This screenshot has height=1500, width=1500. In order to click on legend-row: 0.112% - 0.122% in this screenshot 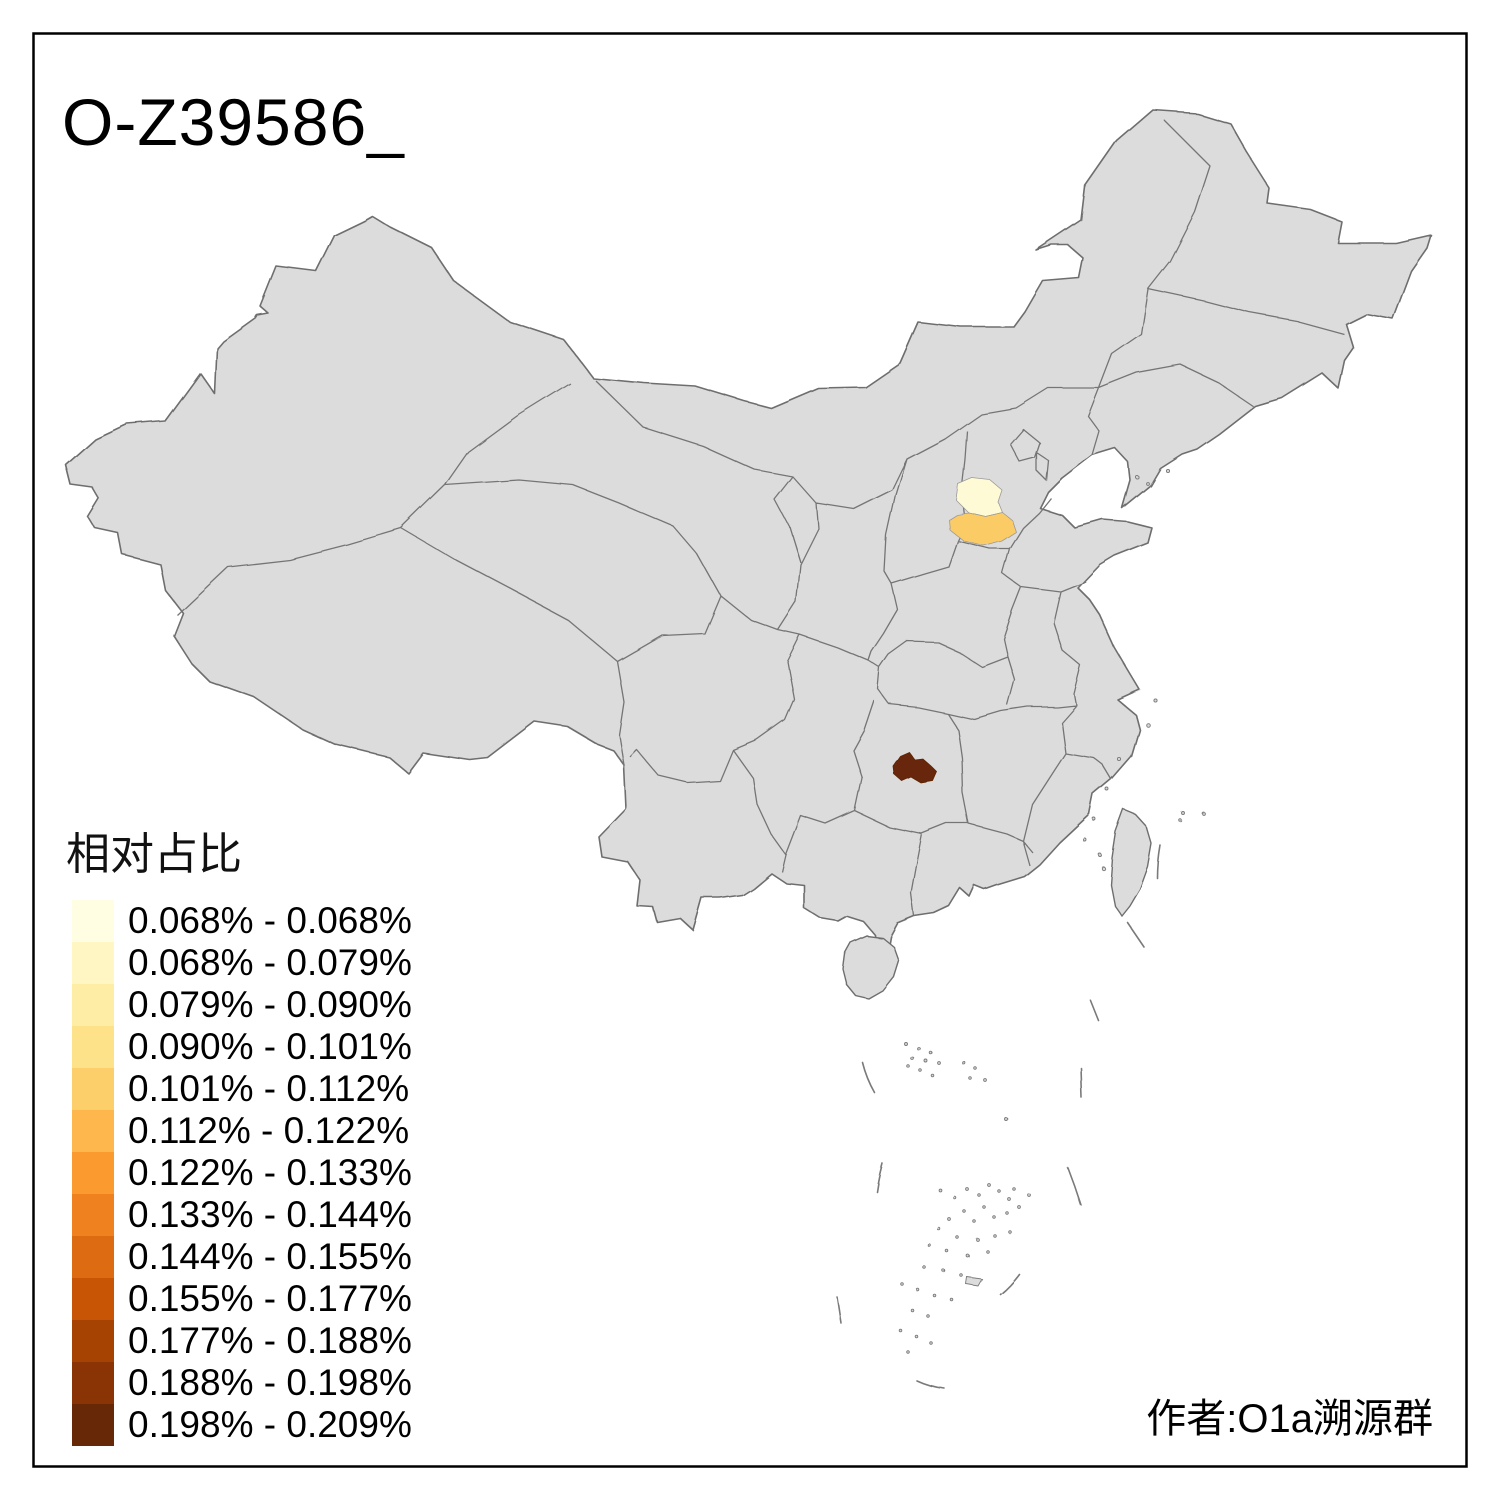, I will do `click(239, 1131)`.